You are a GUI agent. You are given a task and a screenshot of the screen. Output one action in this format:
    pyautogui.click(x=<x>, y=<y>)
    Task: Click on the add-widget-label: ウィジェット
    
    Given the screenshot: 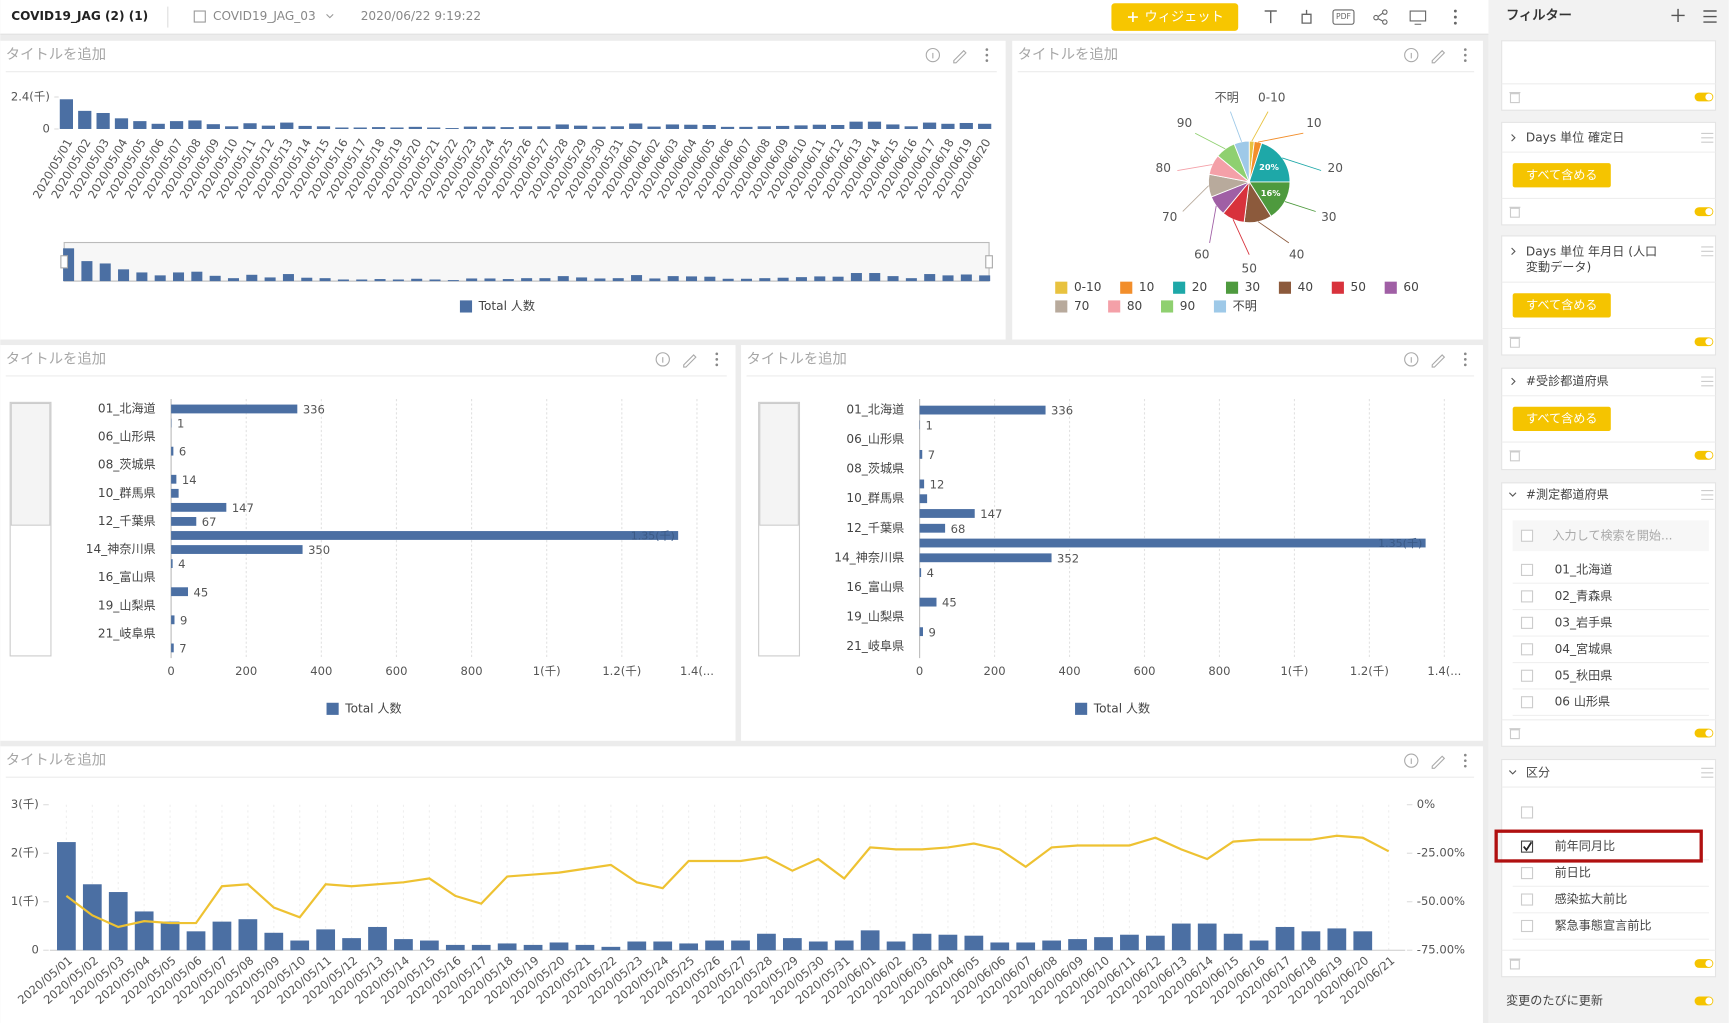 What is the action you would take?
    pyautogui.click(x=1184, y=17)
    